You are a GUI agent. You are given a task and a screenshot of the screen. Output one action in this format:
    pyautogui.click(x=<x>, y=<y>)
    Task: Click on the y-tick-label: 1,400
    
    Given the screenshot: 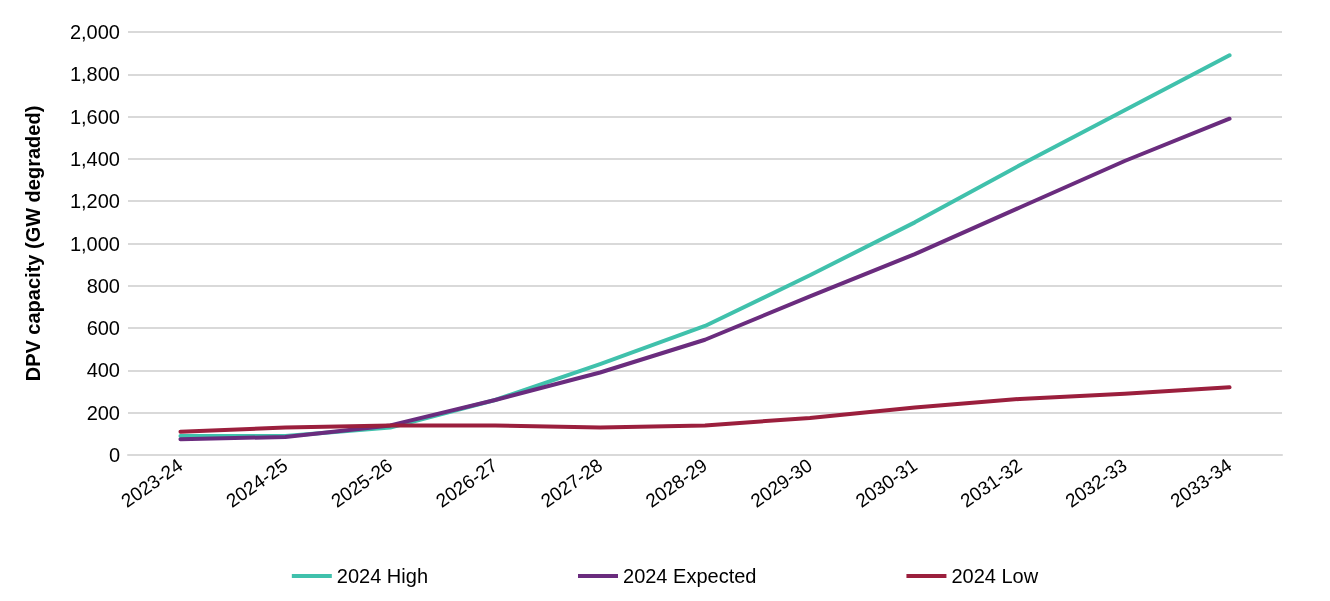 What is the action you would take?
    pyautogui.click(x=94, y=158)
    